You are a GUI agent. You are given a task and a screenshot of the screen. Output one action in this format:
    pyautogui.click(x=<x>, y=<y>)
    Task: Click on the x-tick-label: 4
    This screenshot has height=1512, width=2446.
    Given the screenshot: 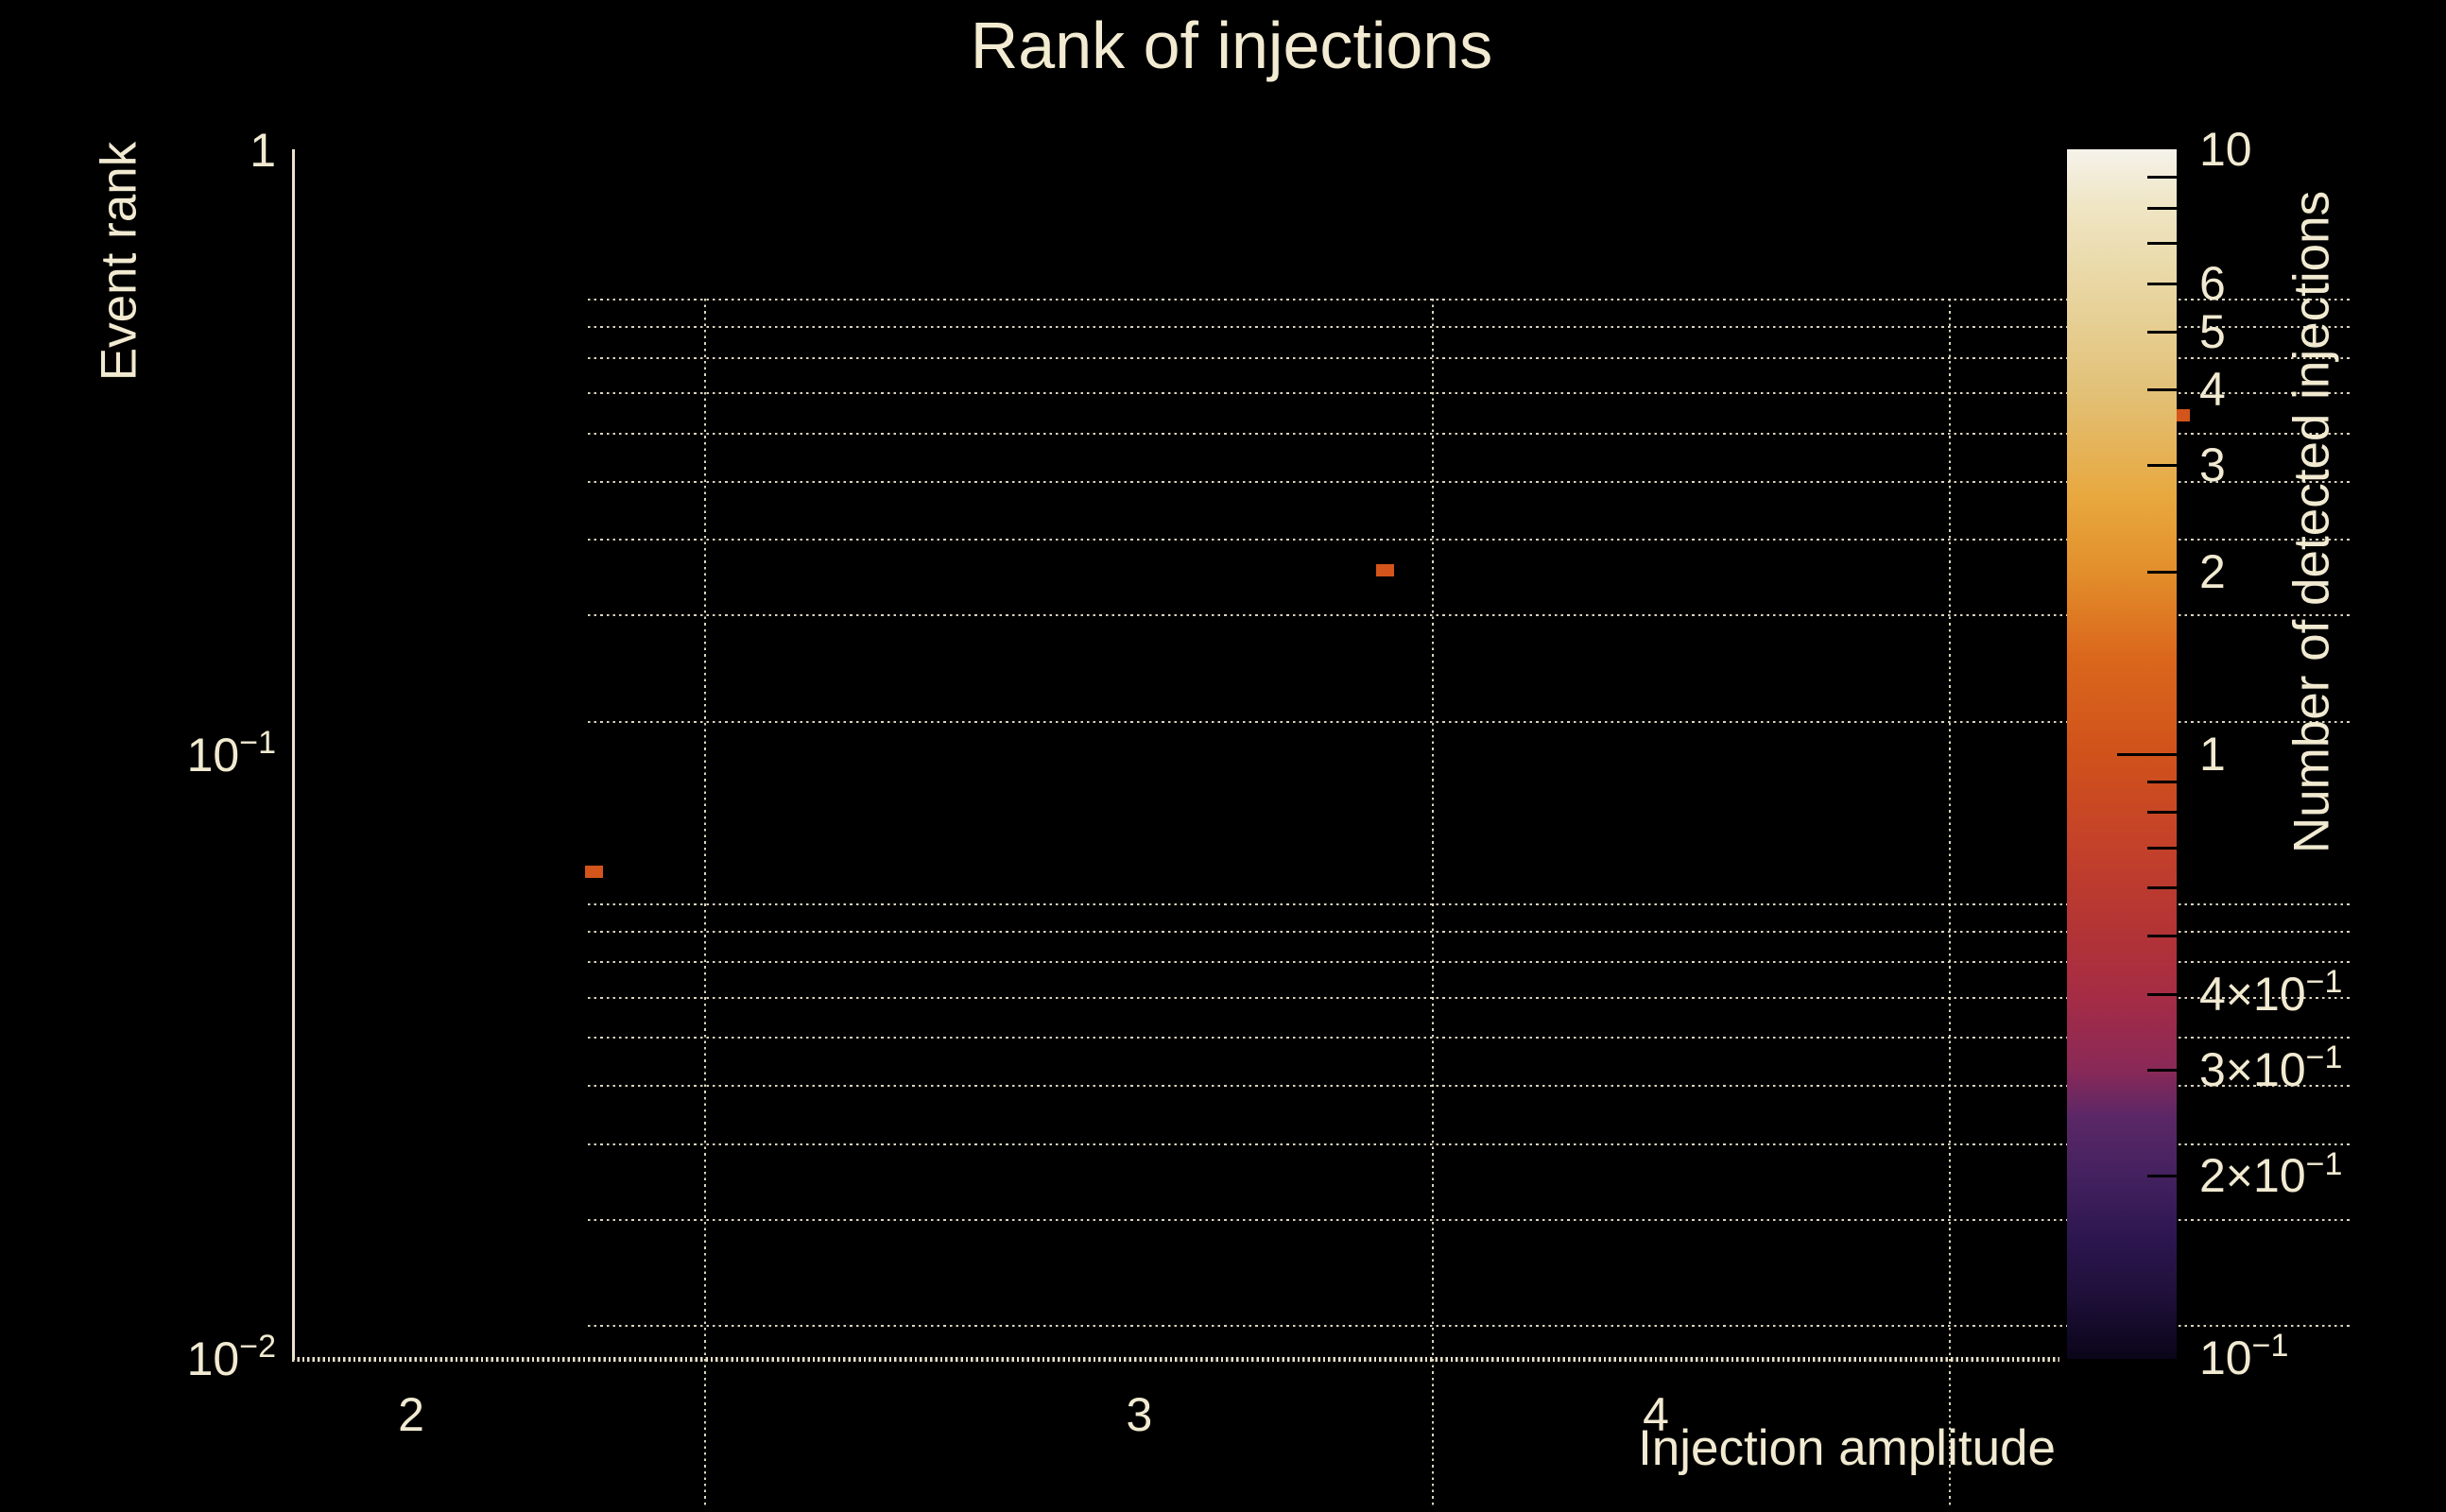 What is the action you would take?
    pyautogui.click(x=1656, y=1414)
    